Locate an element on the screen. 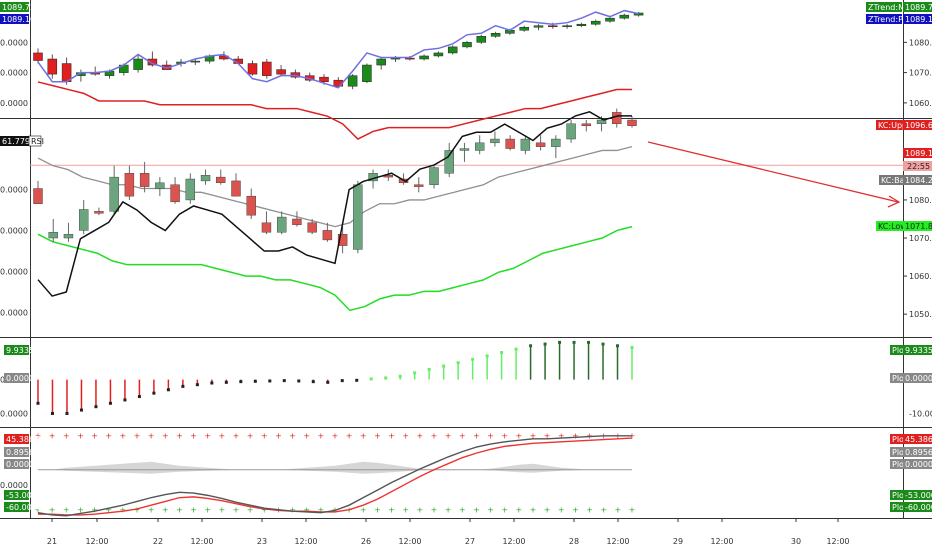 The width and height of the screenshot is (932, 550). hist-zero-plot-badge-bg is located at coordinates (896, 378).